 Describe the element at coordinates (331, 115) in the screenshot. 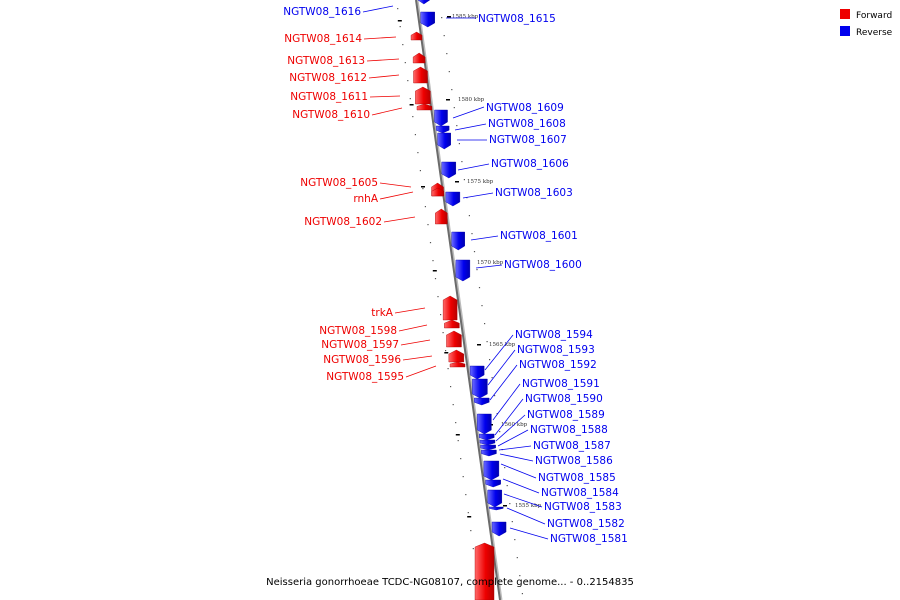

I see `gene-label: NGTW08_1610` at that location.